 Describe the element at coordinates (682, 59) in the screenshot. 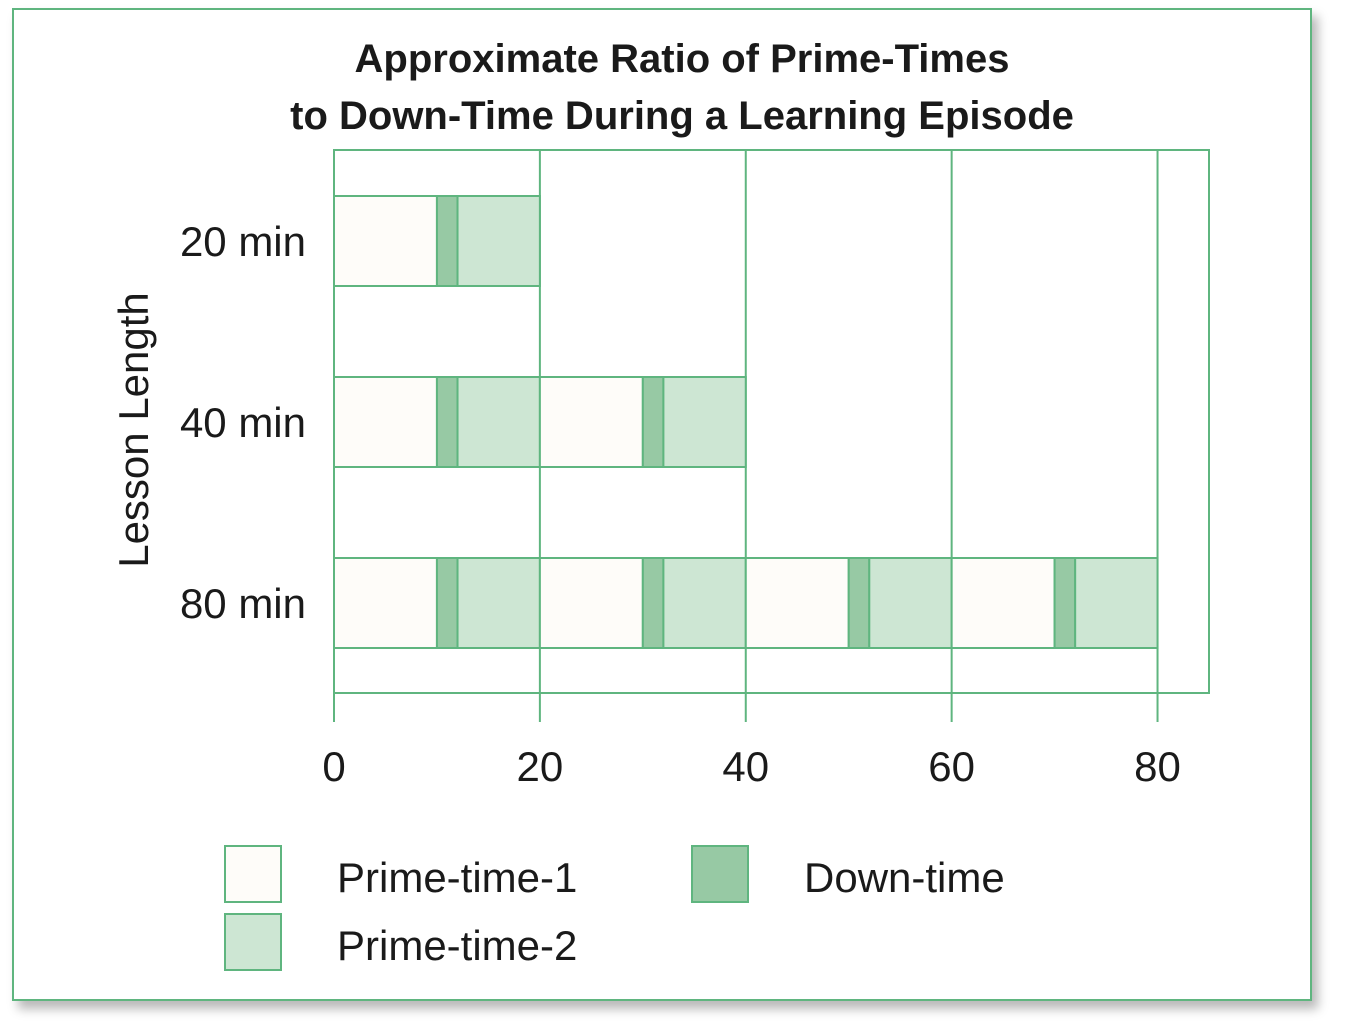

I see `chart-title-line-1: Approximate Ratio of Prime-Times` at that location.